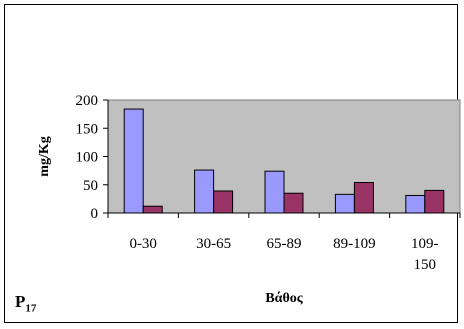  I want to click on panel-label: P17, so click(25, 303).